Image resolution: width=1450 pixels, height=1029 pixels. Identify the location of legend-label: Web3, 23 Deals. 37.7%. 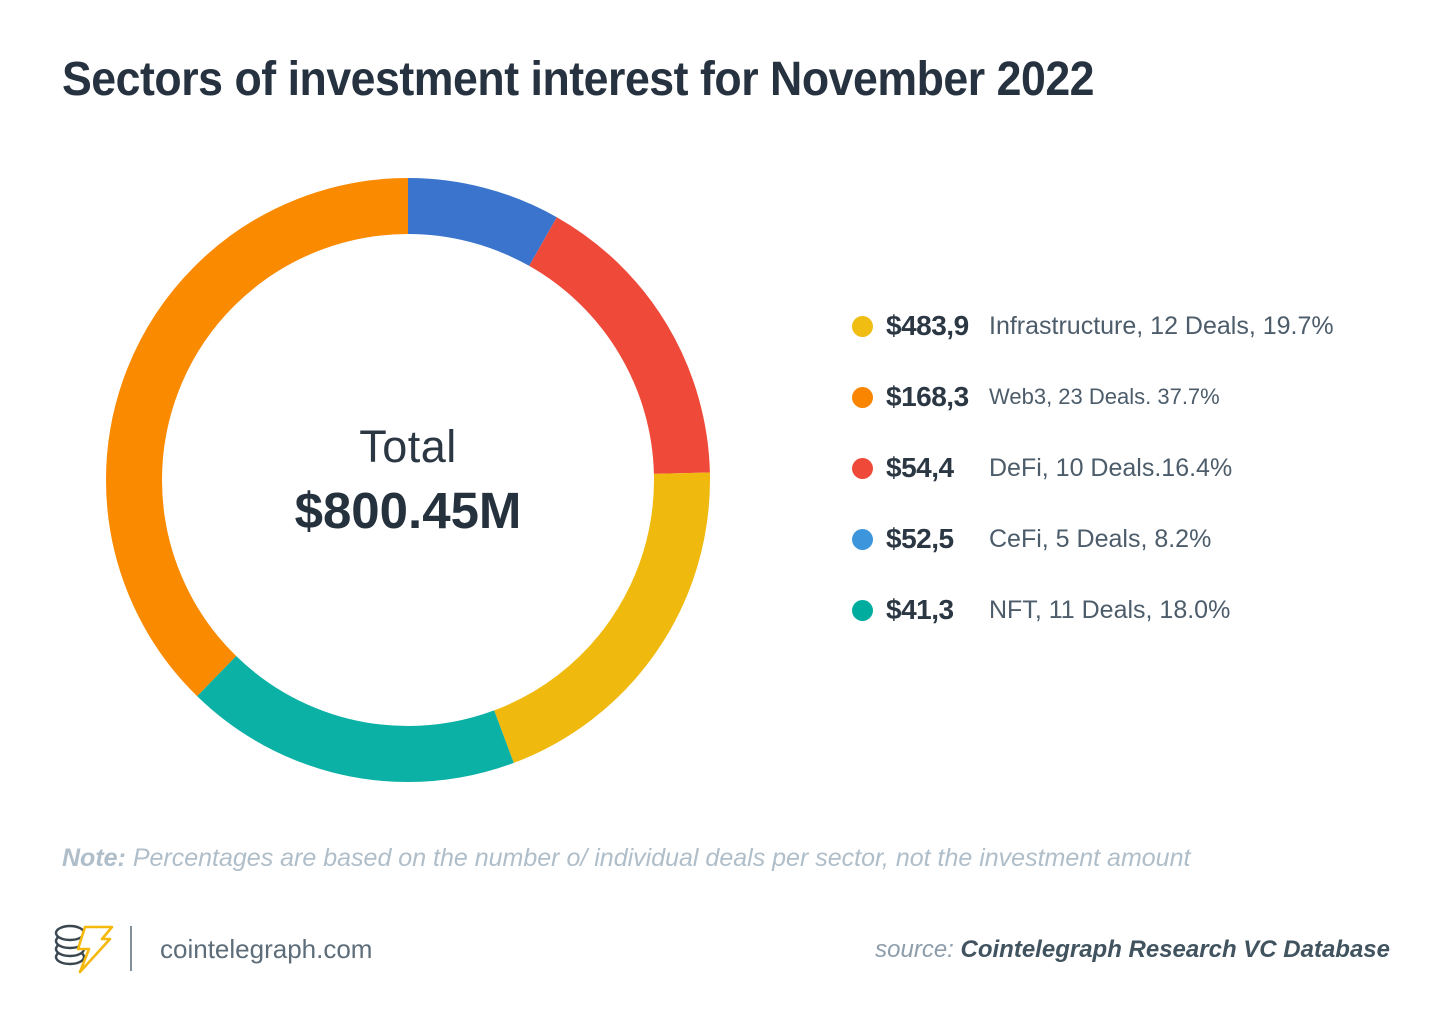
(1104, 396).